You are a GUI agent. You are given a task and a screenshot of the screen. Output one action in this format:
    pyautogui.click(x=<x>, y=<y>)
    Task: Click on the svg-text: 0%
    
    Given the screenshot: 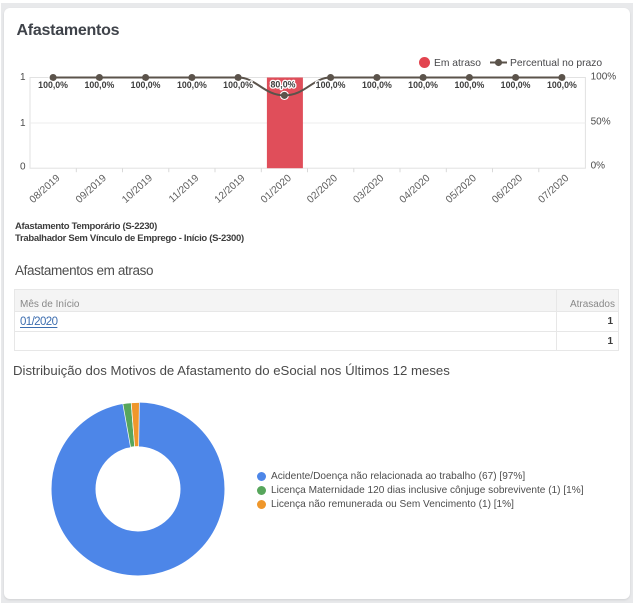 What is the action you would take?
    pyautogui.click(x=598, y=165)
    